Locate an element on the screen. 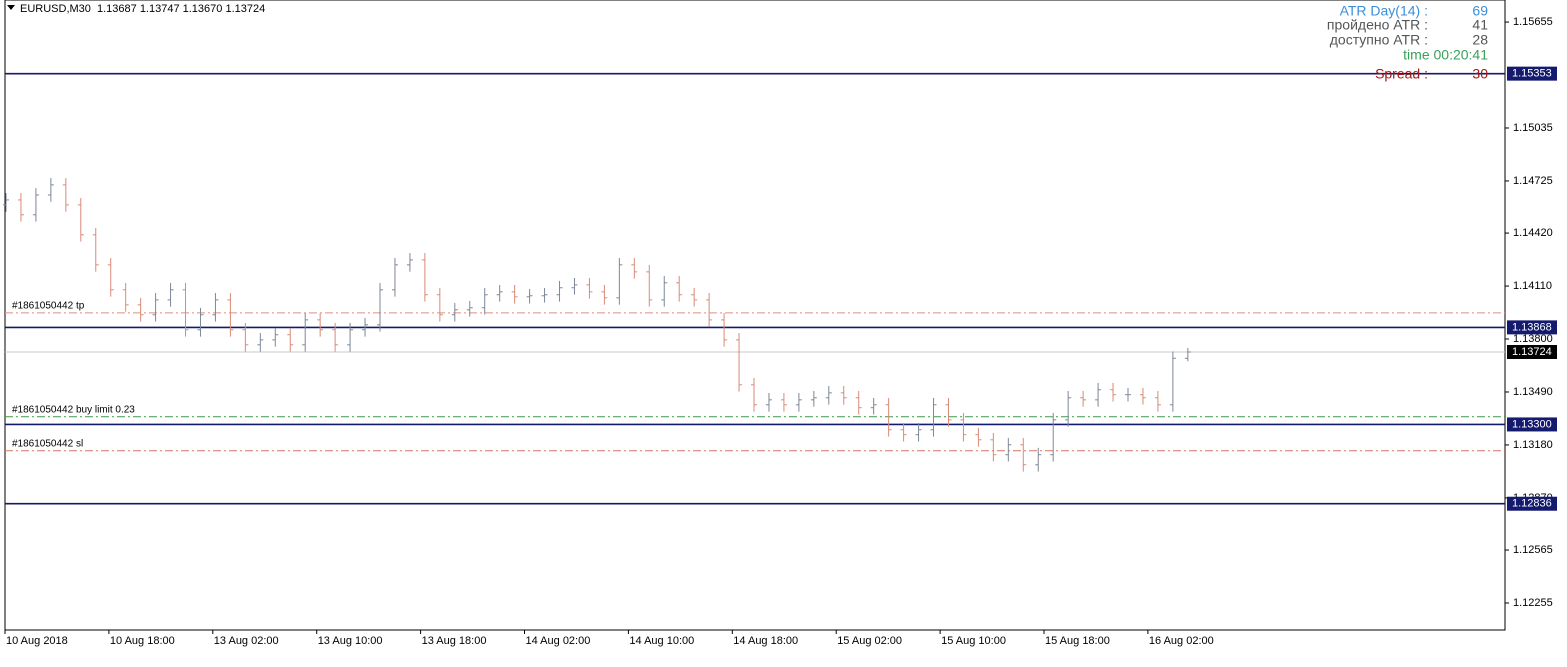 The width and height of the screenshot is (1567, 667). x-tick-label: 13 Aug 02:00 is located at coordinates (246, 641).